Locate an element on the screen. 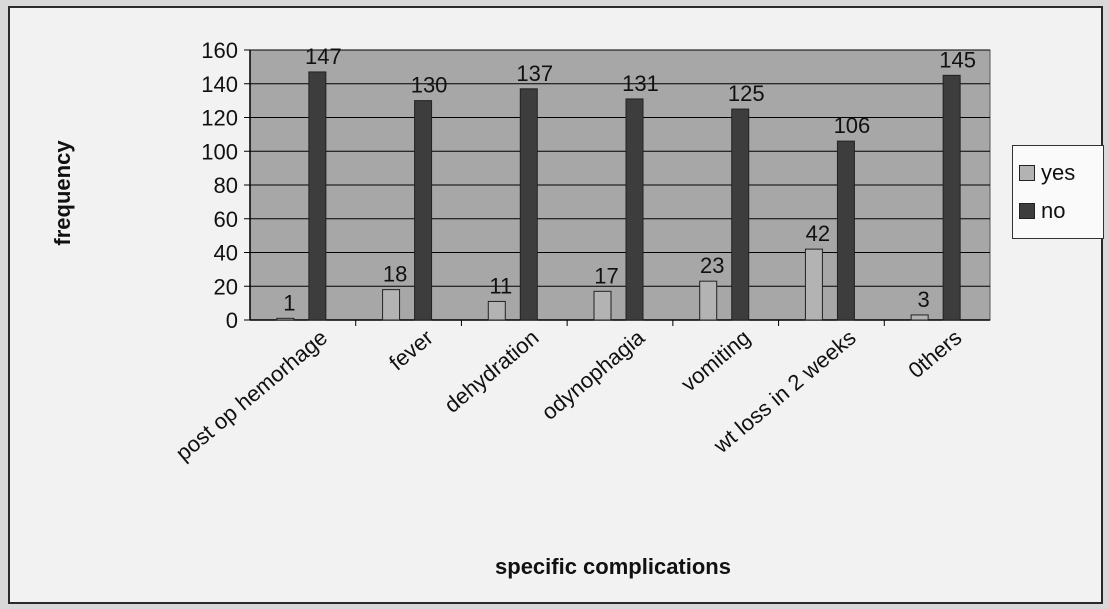 Image resolution: width=1109 pixels, height=609 pixels. x-axis-title: specific complications is located at coordinates (613, 566).